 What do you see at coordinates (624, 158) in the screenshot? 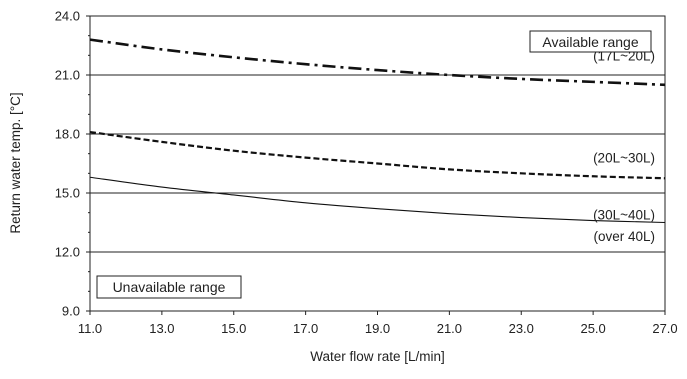
I see `range-label-1: (20L~30L)` at bounding box center [624, 158].